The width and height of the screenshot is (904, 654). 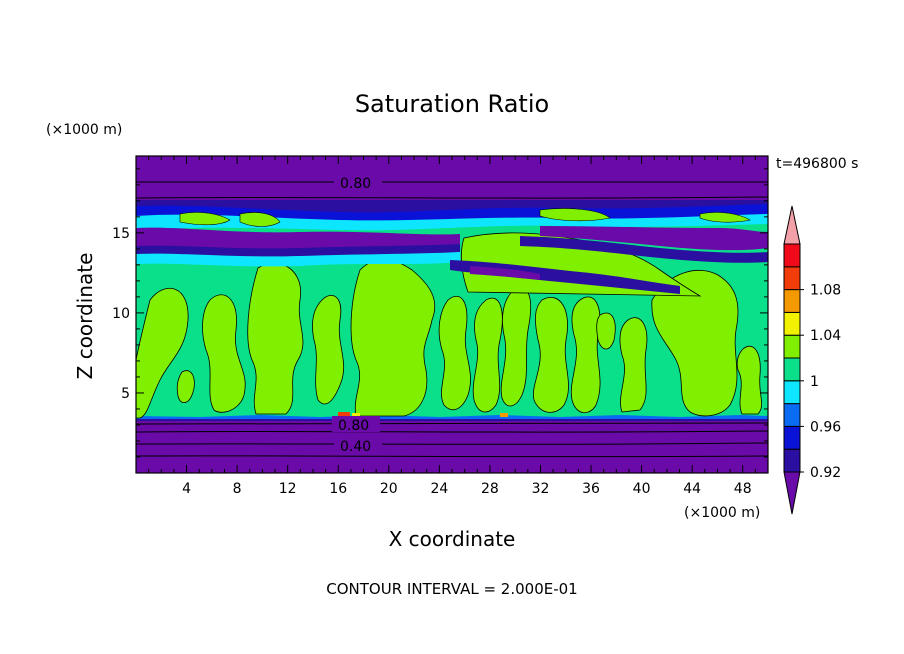 What do you see at coordinates (812, 360) in the screenshot?
I see `colorbar: 1.08 1.04 1 0.96 0.92` at bounding box center [812, 360].